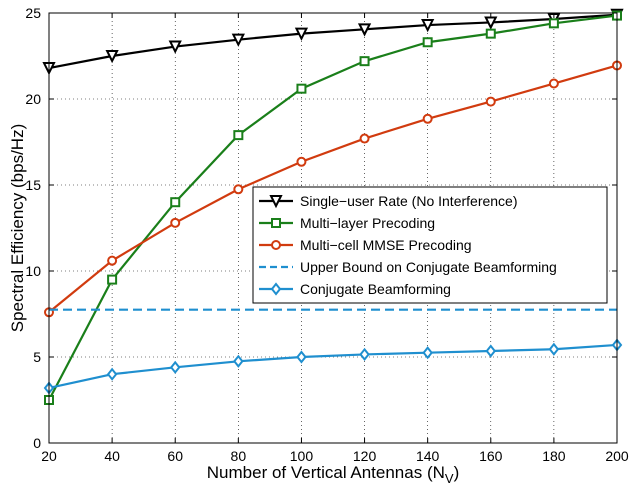 This screenshot has width=631, height=489. I want to click on x-tick-label: 140, so click(428, 456).